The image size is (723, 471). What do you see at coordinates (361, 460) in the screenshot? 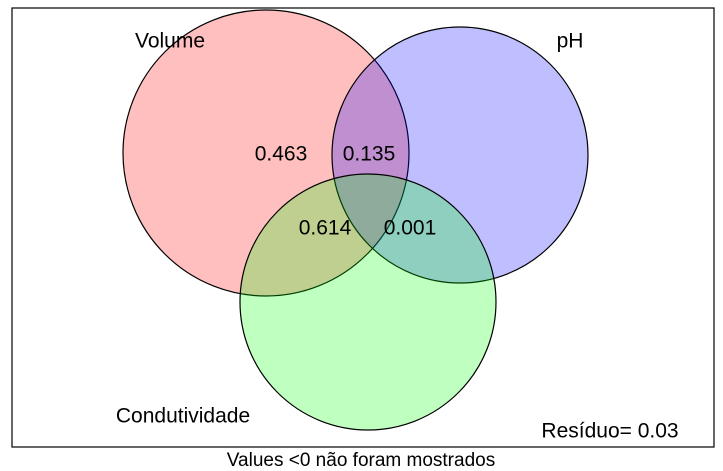
I see `footnote: Values <0 não foram mostrados` at bounding box center [361, 460].